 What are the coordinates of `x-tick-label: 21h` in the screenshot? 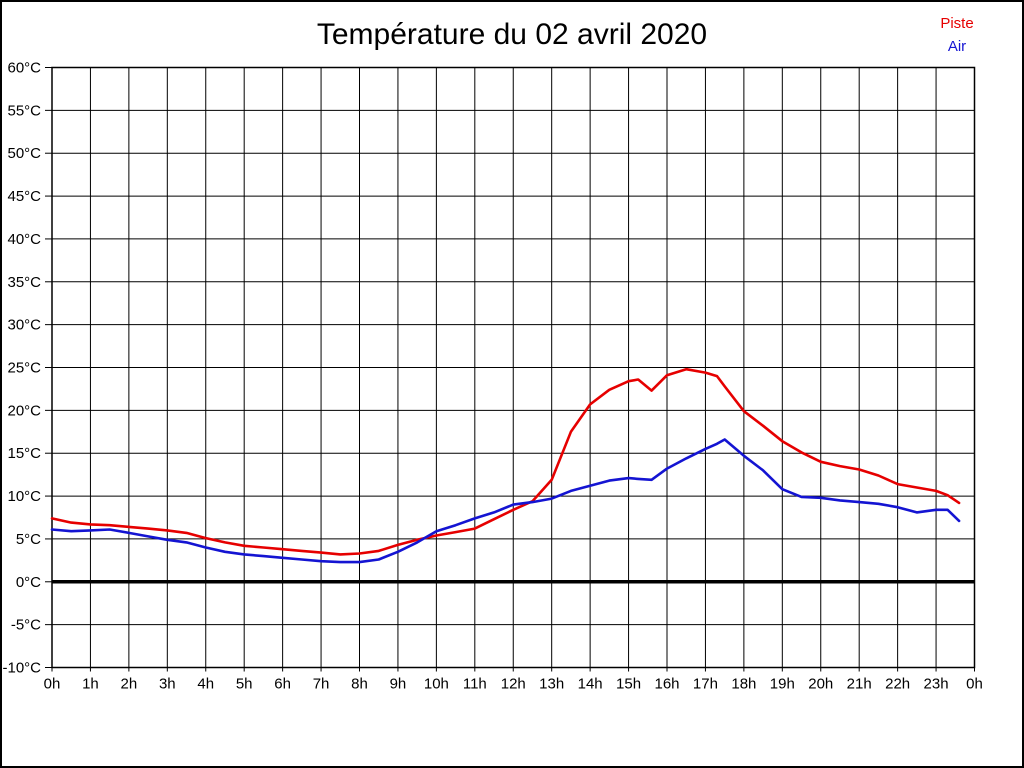 It's located at (859, 684).